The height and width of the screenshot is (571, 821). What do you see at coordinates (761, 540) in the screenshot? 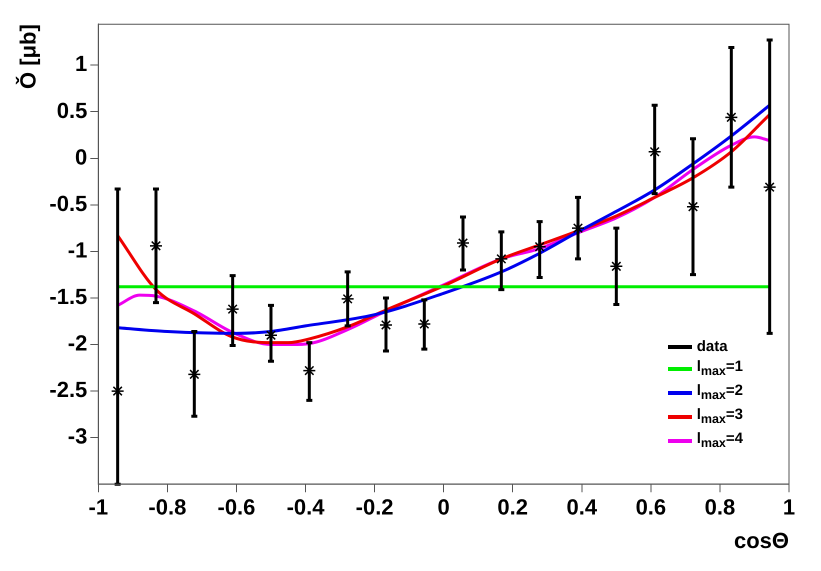
I see `x-axis-title: cosΘ` at bounding box center [761, 540].